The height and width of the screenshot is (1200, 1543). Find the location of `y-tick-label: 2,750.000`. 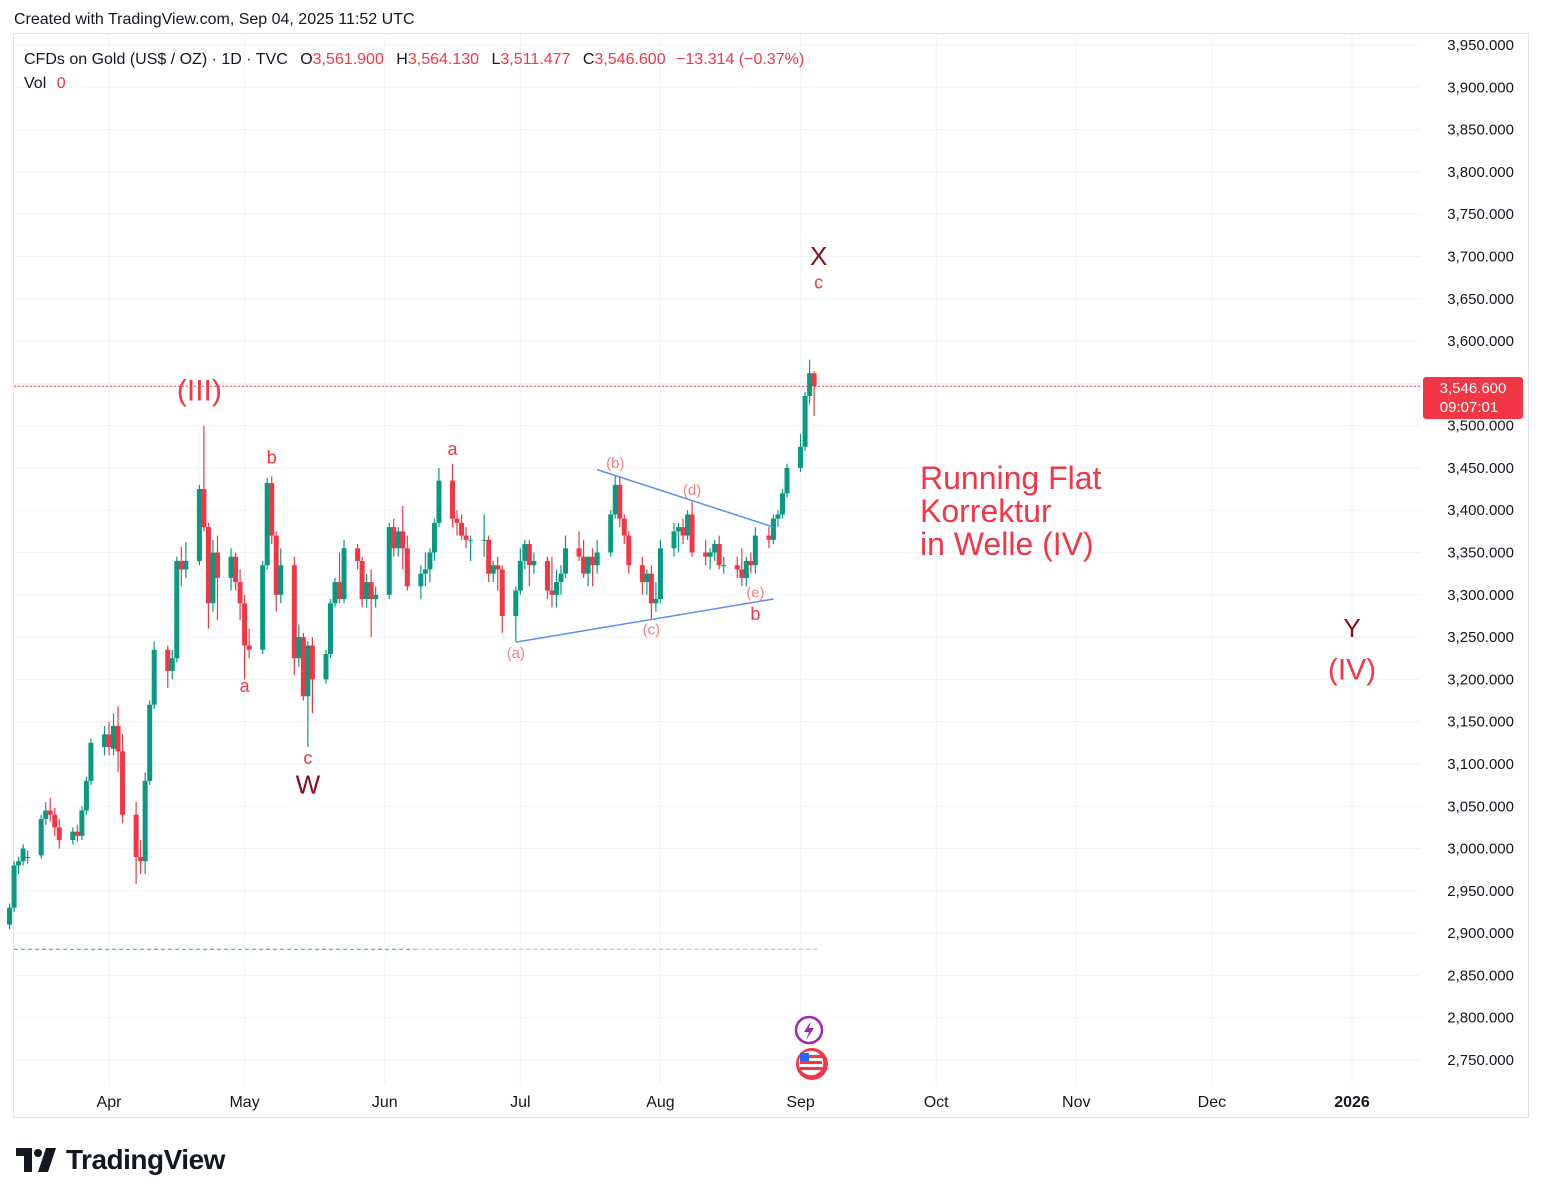

y-tick-label: 2,750.000 is located at coordinates (1480, 1060).